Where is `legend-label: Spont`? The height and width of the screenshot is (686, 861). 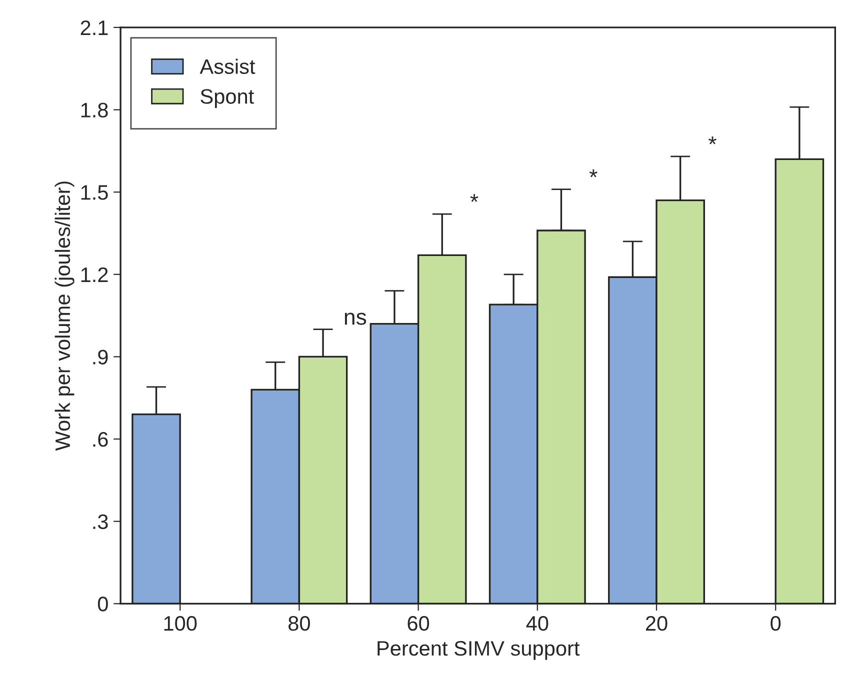
legend-label: Spont is located at coordinates (227, 98).